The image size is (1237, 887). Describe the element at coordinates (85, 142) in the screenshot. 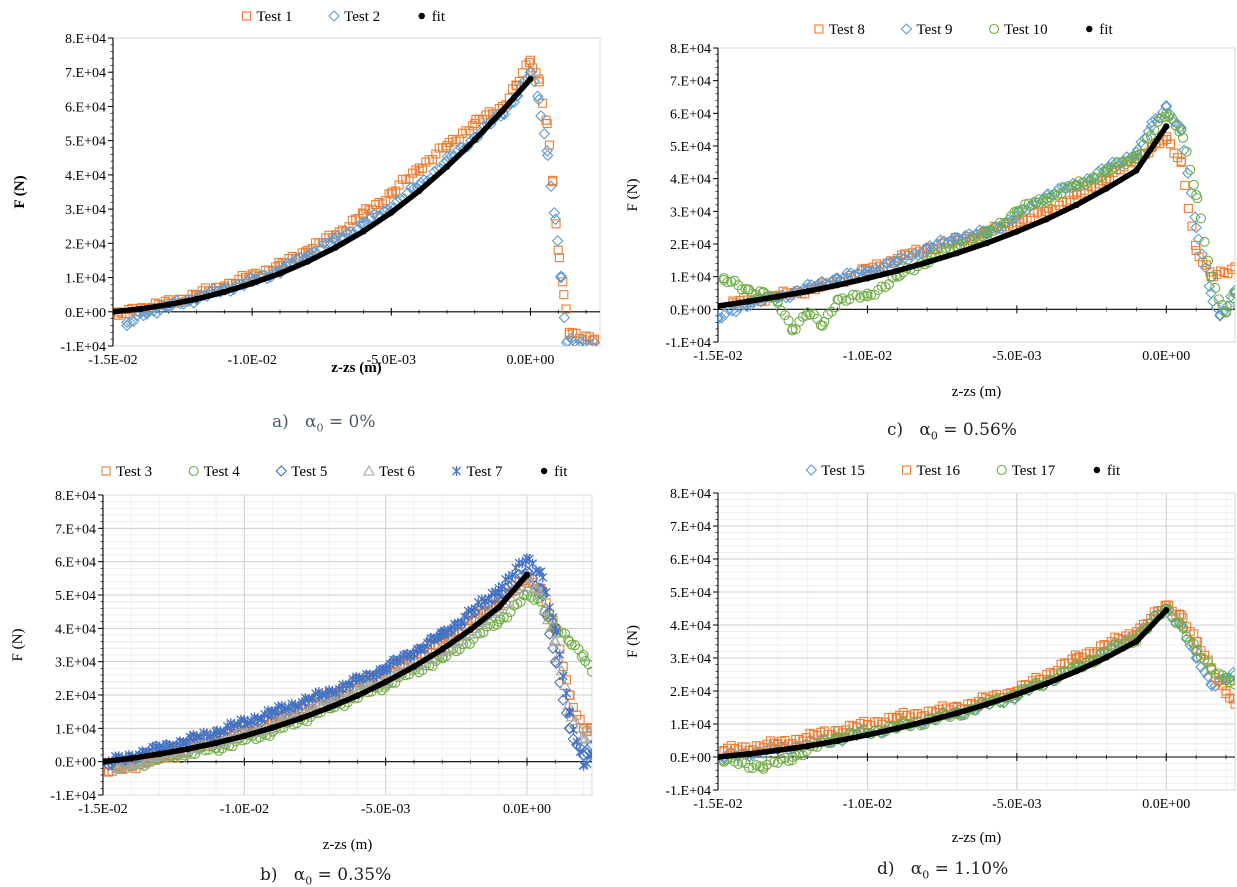

I see `chart-a-y-tick-label: 5.E+04` at that location.